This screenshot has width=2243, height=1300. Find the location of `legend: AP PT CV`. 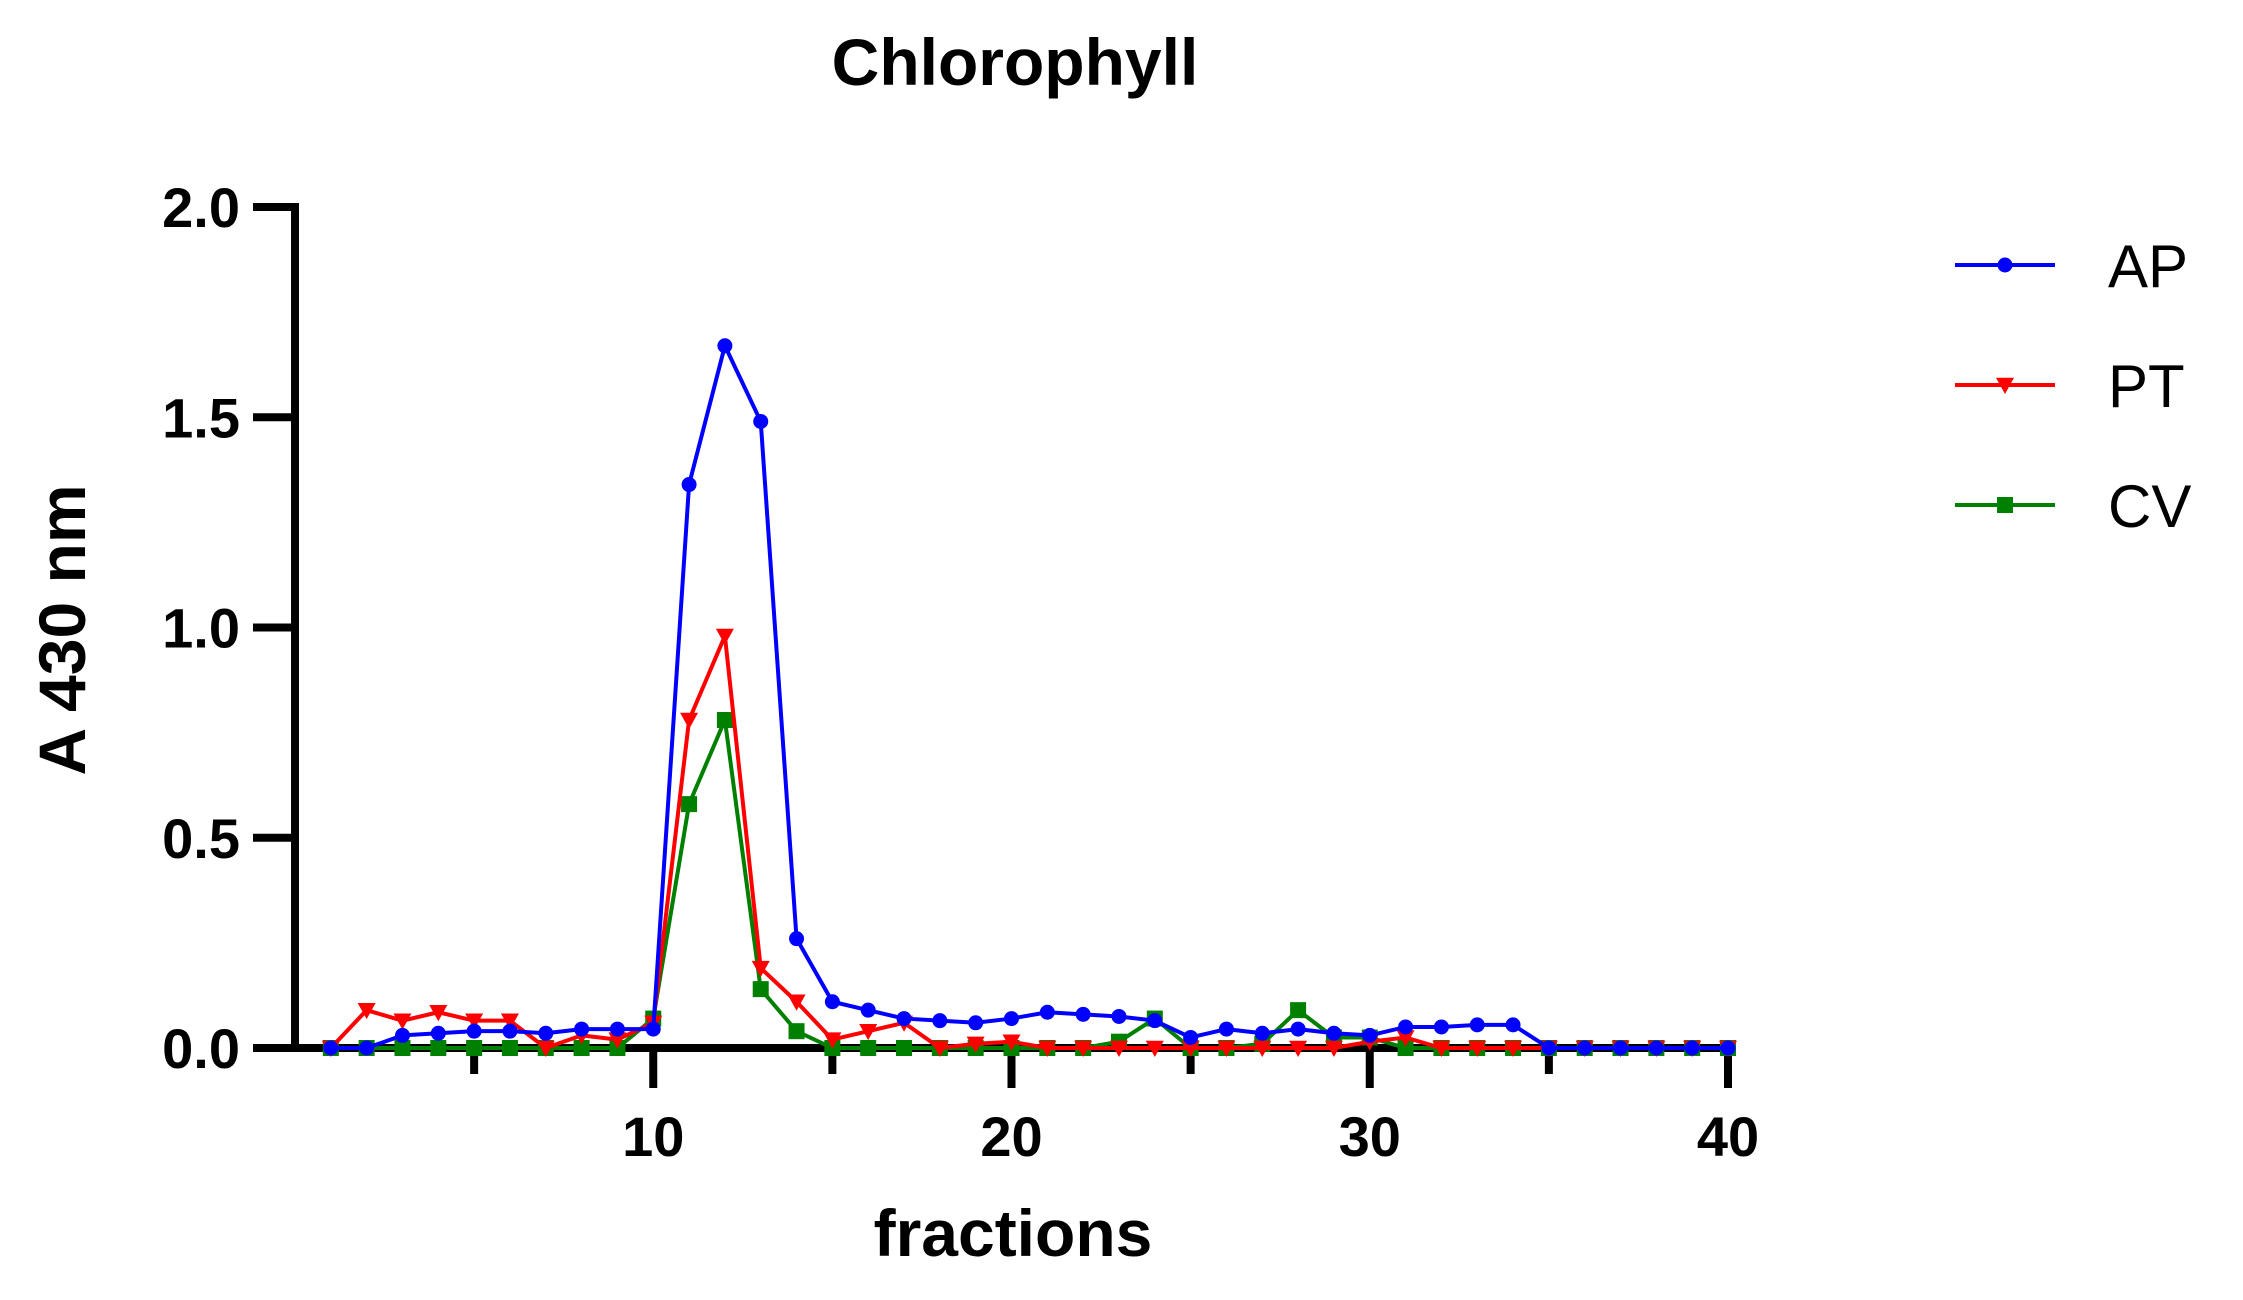

legend: AP PT CV is located at coordinates (2073, 386).